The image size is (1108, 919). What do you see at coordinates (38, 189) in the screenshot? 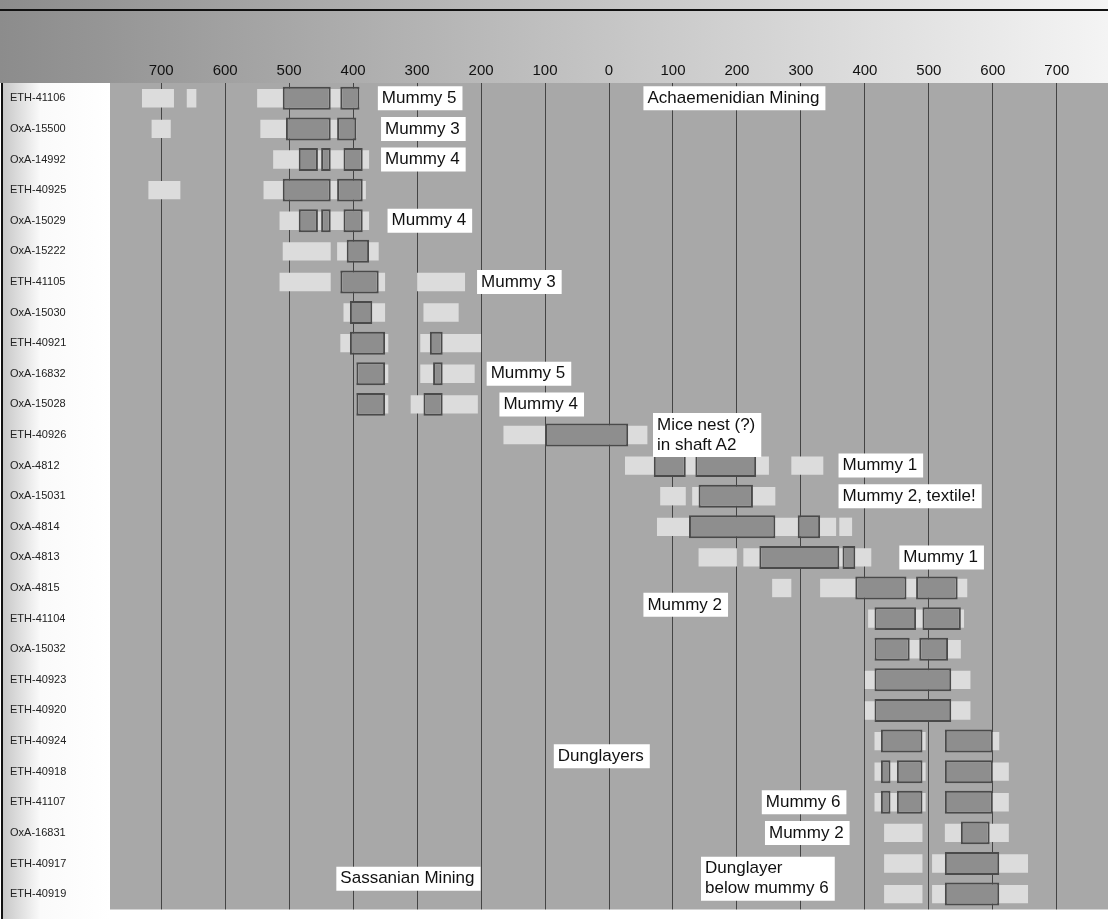
I see `y-tick-label: ETH-40925` at bounding box center [38, 189].